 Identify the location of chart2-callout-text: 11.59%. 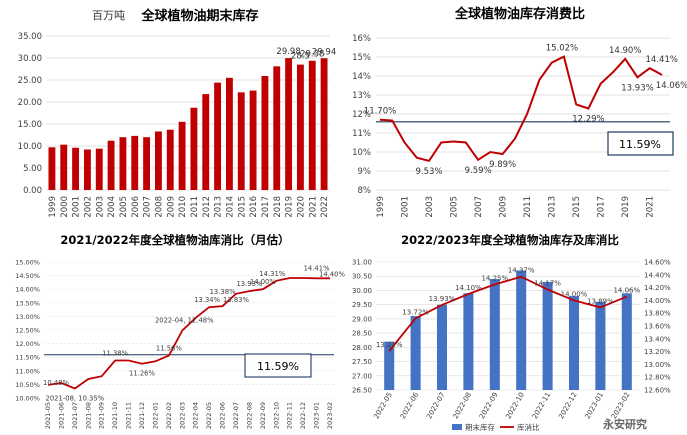
(640, 144).